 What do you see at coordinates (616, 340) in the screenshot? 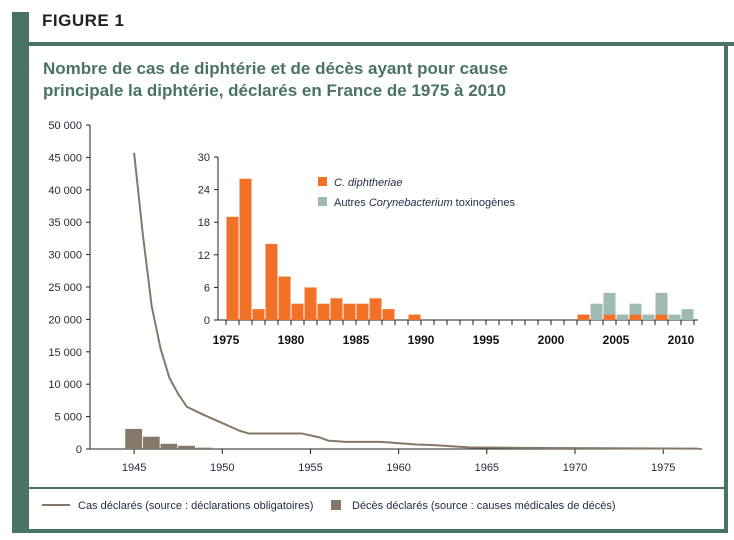
I see `inset-x-tick-label: 2005` at bounding box center [616, 340].